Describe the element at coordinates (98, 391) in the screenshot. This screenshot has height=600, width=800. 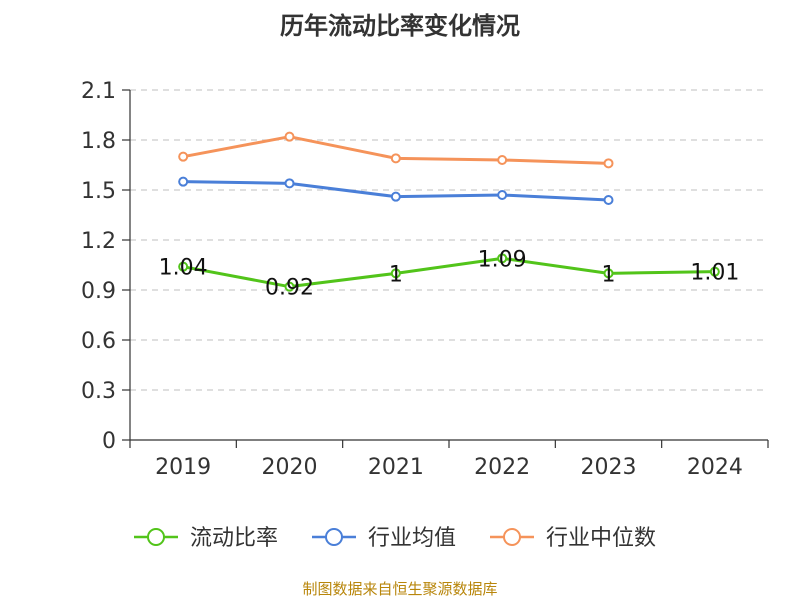
I see `y-tick-label: 0.3` at that location.